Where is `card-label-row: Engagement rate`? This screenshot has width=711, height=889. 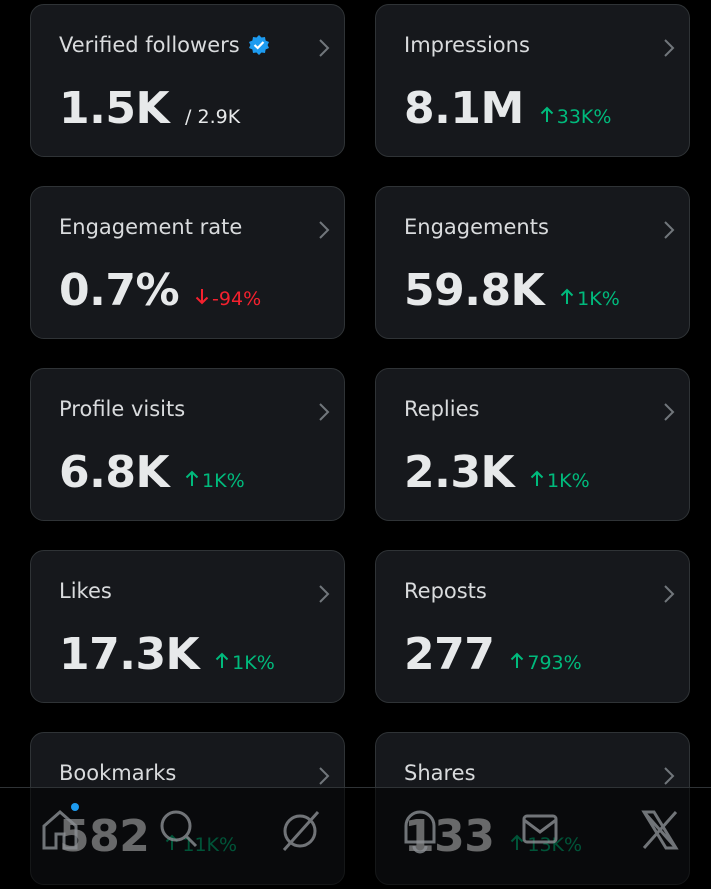 card-label-row: Engagement rate is located at coordinates (150, 227).